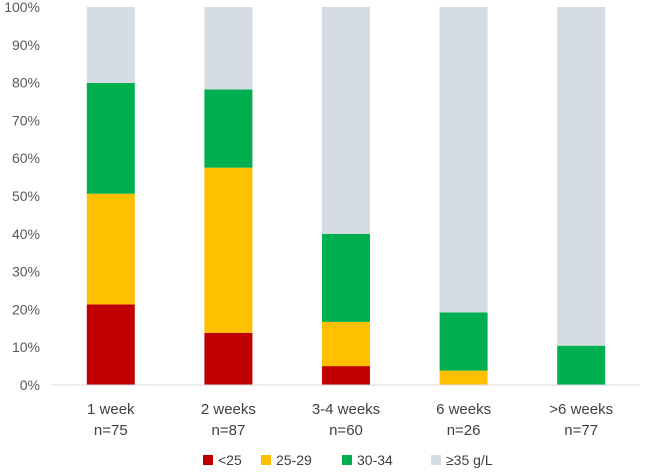 The height and width of the screenshot is (476, 650). I want to click on legend-label: ≥35 g/L, so click(469, 460).